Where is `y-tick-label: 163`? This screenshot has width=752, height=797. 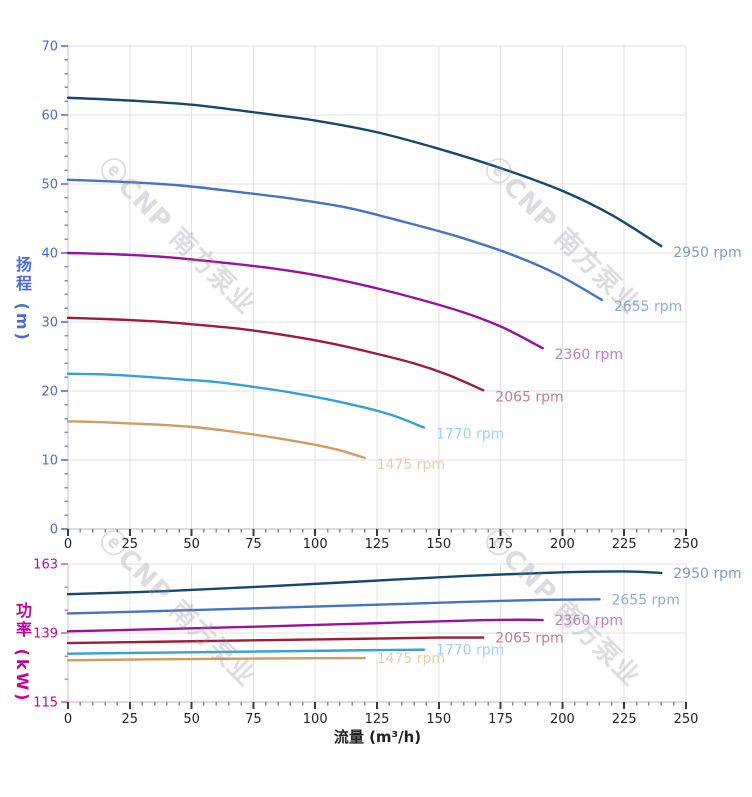 y-tick-label: 163 is located at coordinates (45, 565).